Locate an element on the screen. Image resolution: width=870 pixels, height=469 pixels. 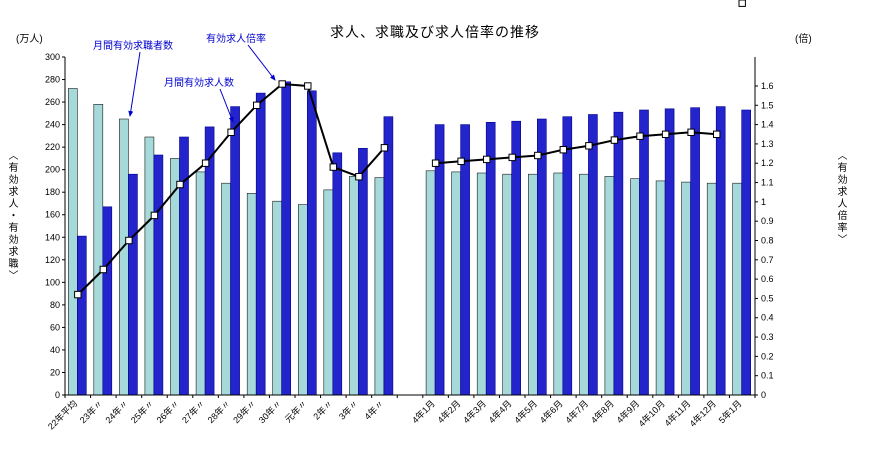
right-tick-label: 0.5 is located at coordinates (767, 298).